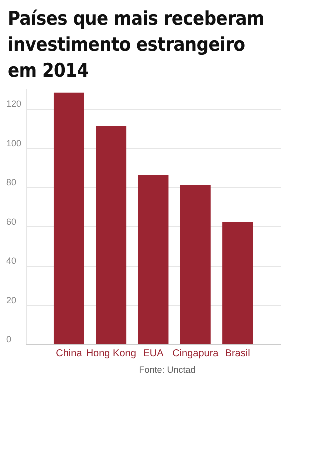 Image resolution: width=335 pixels, height=458 pixels. I want to click on y-tick-label: 20, so click(11, 300).